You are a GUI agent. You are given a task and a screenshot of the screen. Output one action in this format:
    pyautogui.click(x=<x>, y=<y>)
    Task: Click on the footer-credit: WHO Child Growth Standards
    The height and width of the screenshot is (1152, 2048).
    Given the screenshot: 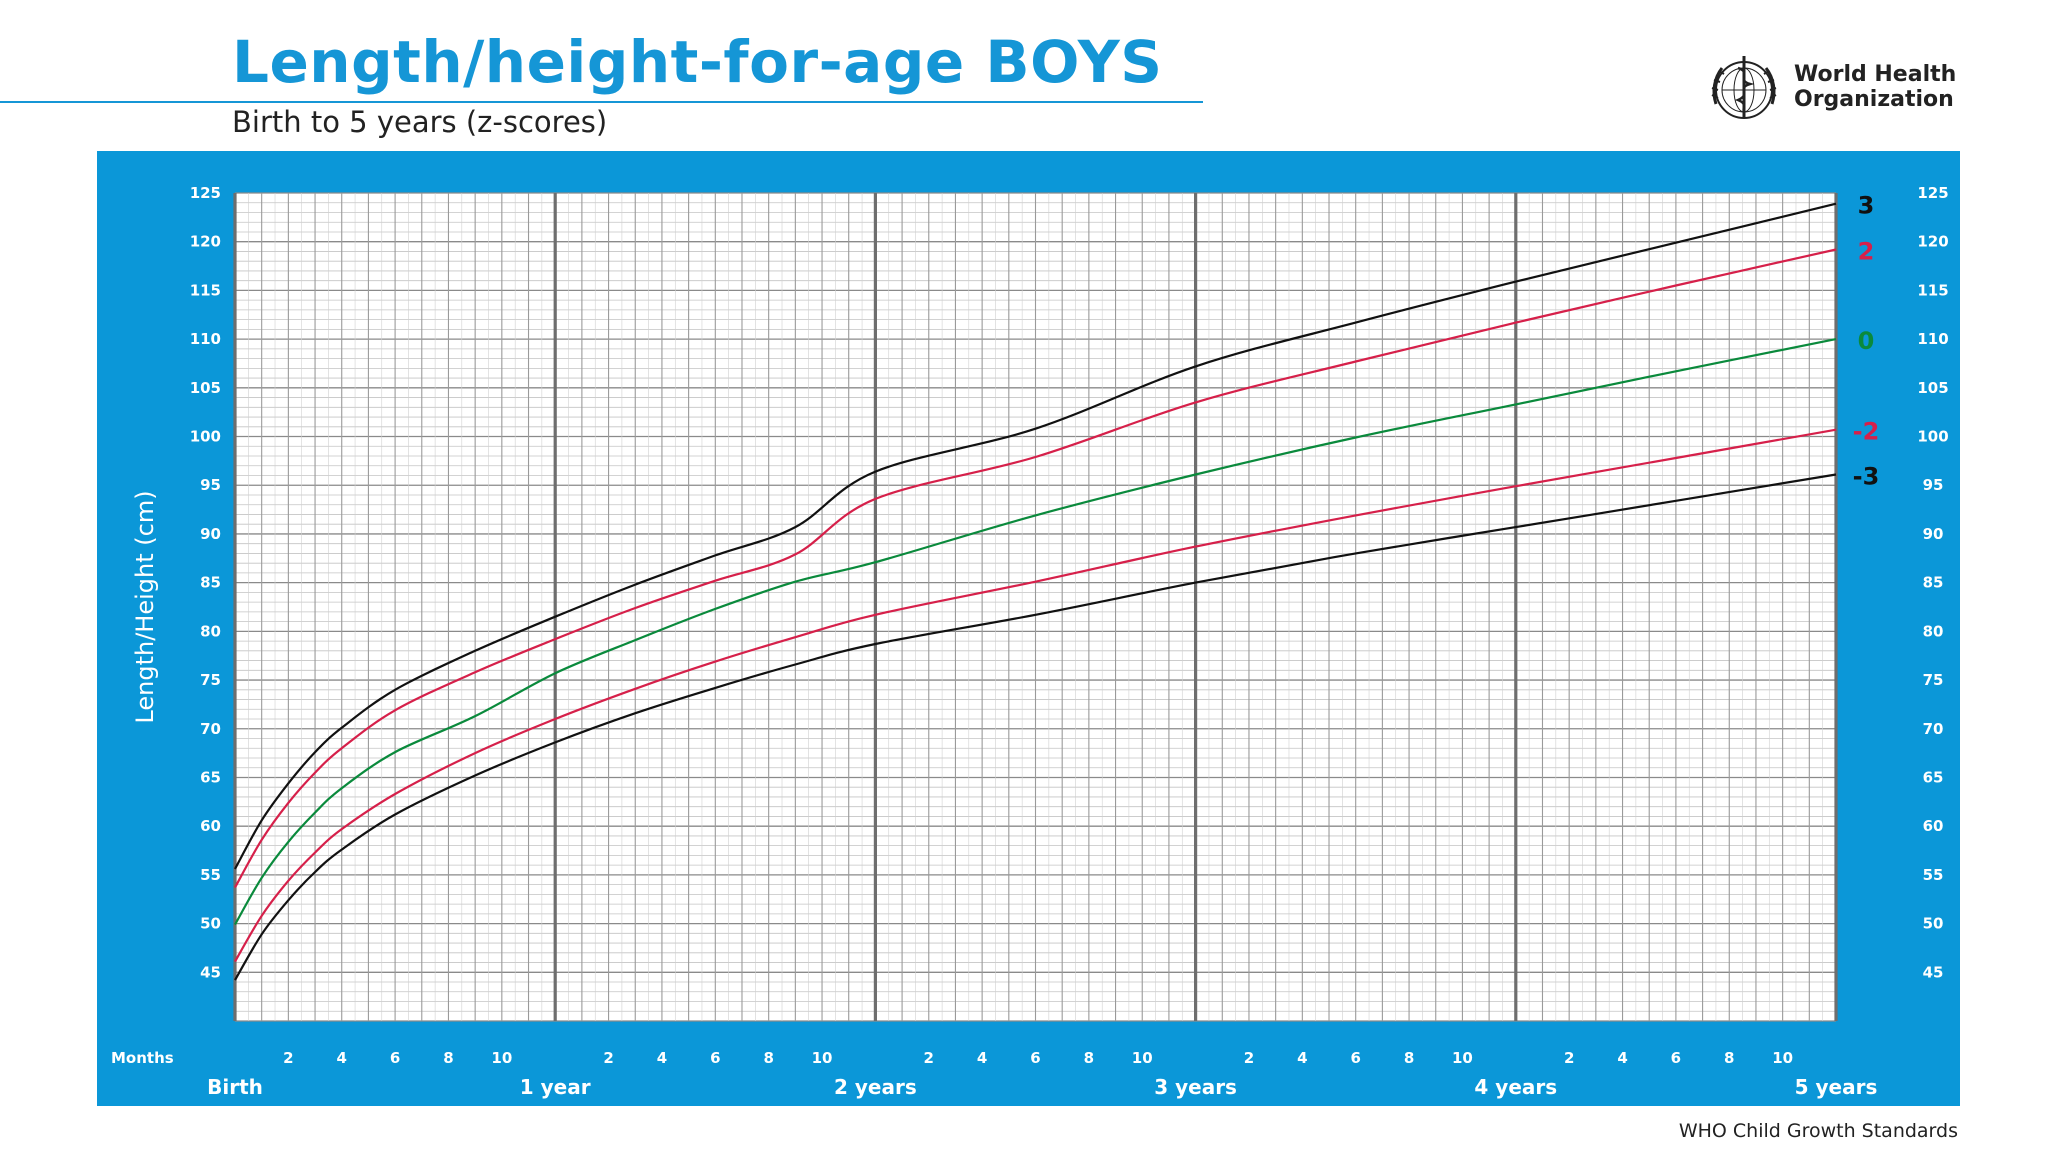 What is the action you would take?
    pyautogui.click(x=1818, y=1131)
    